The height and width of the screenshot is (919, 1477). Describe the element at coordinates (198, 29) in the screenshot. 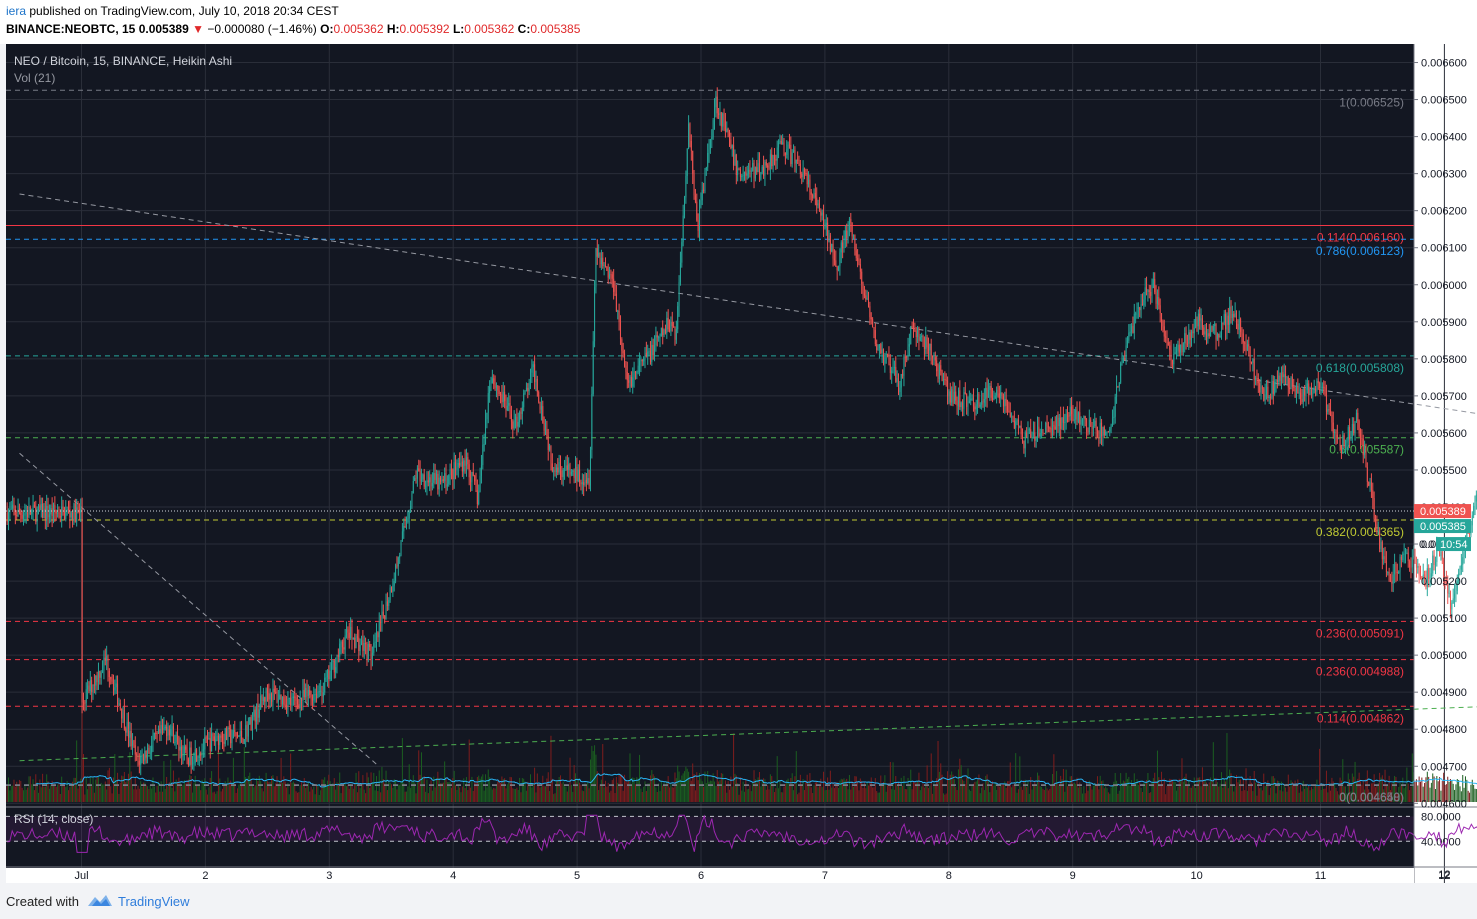

I see `down-arrow-icon: ▼` at that location.